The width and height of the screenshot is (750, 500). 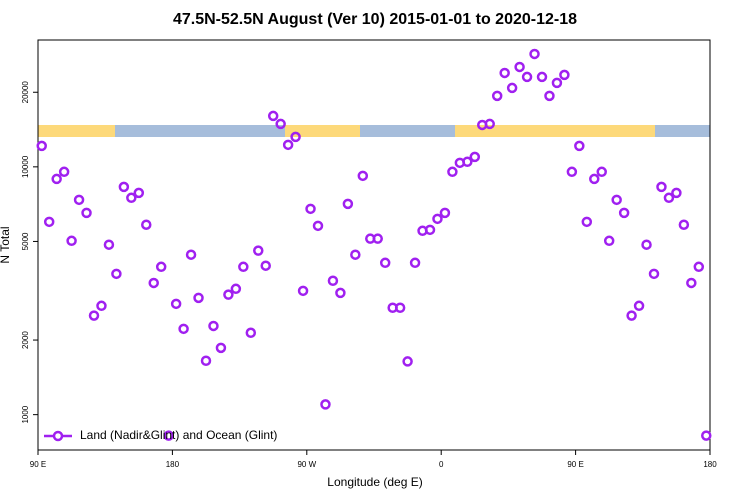 I want to click on x-tick-label: 90 W, so click(x=306, y=464).